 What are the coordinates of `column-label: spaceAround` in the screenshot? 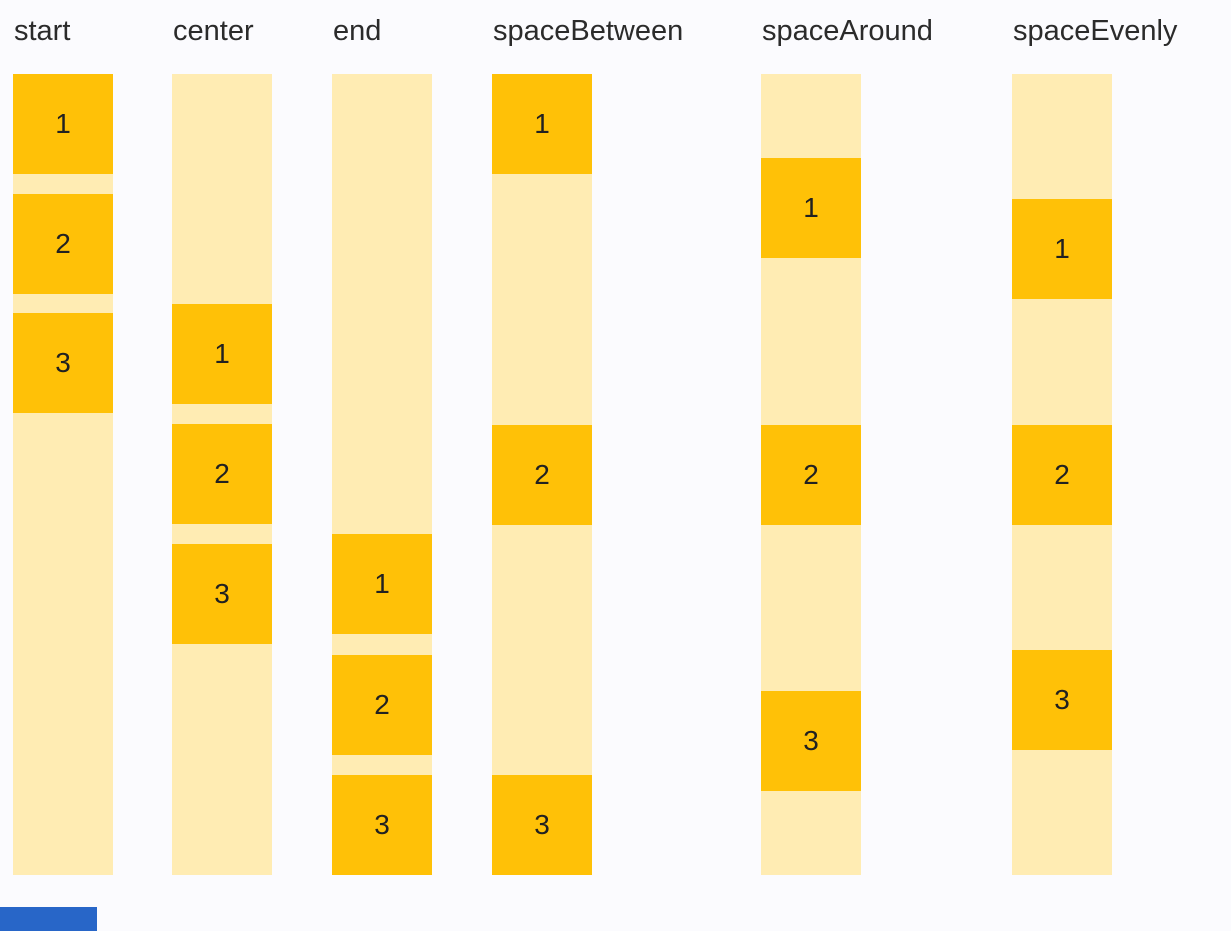 It's located at (847, 31).